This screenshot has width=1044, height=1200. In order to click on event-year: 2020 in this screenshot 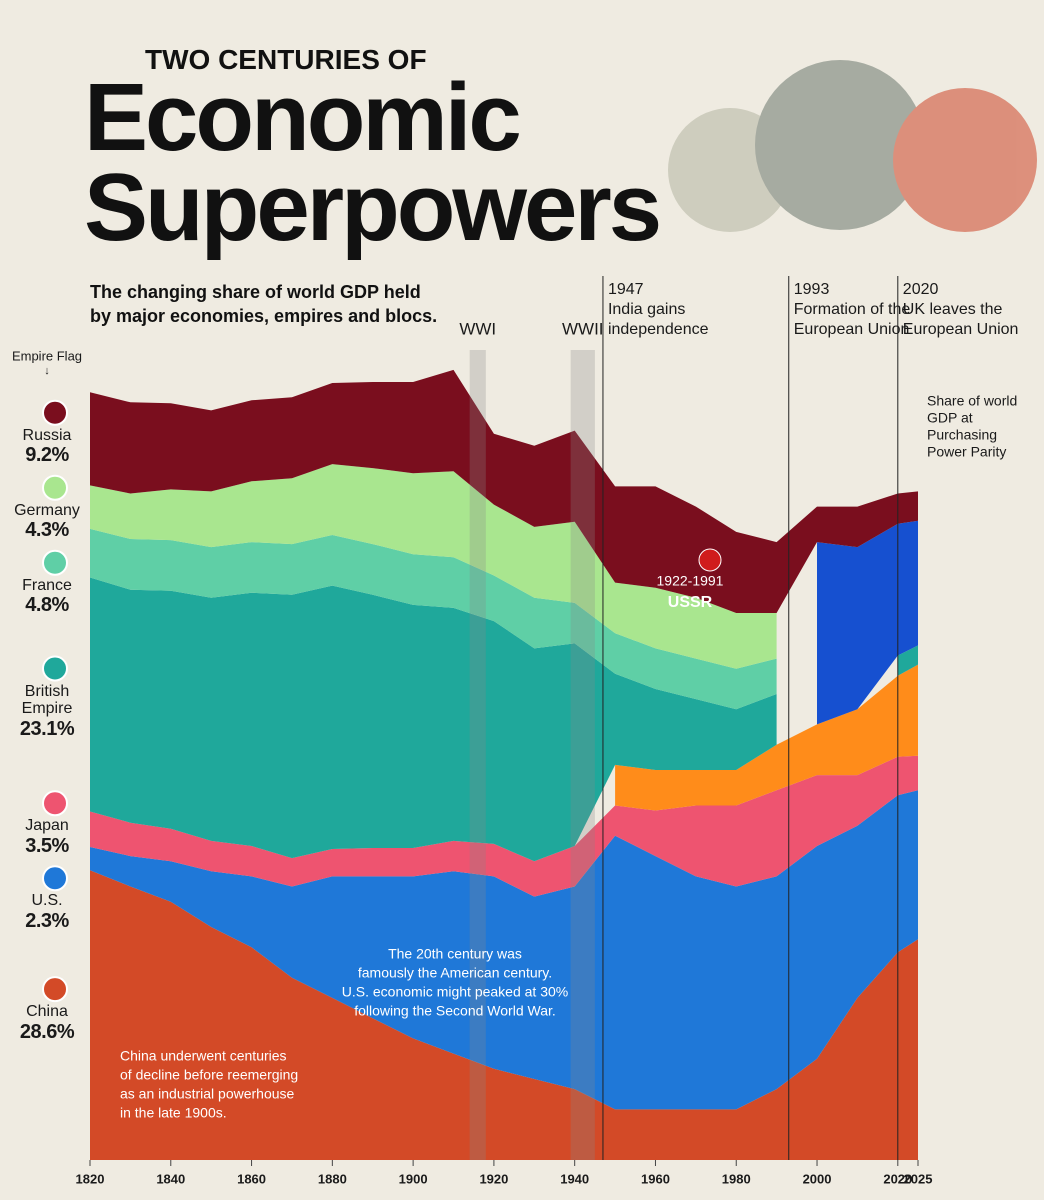, I will do `click(921, 289)`.